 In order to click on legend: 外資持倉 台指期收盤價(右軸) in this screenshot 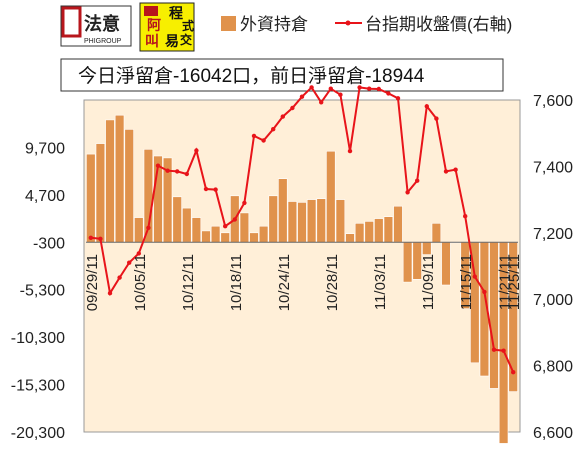, I will do `click(366, 24)`.